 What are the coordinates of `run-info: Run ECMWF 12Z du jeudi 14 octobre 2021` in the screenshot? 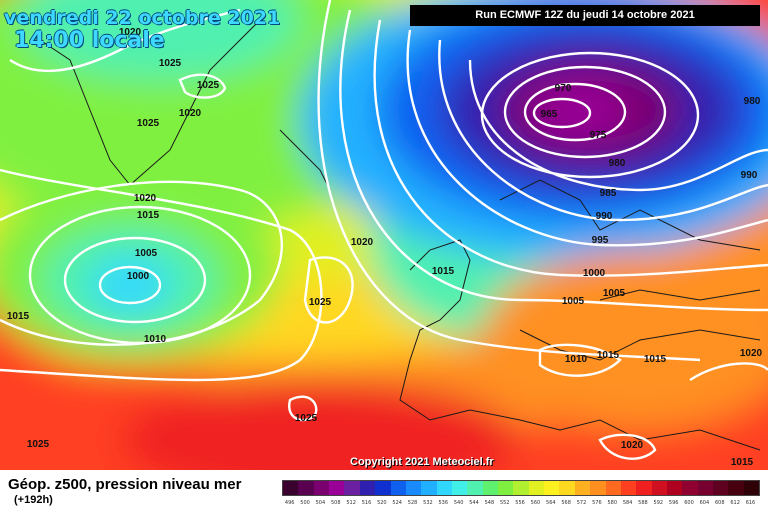 It's located at (585, 15).